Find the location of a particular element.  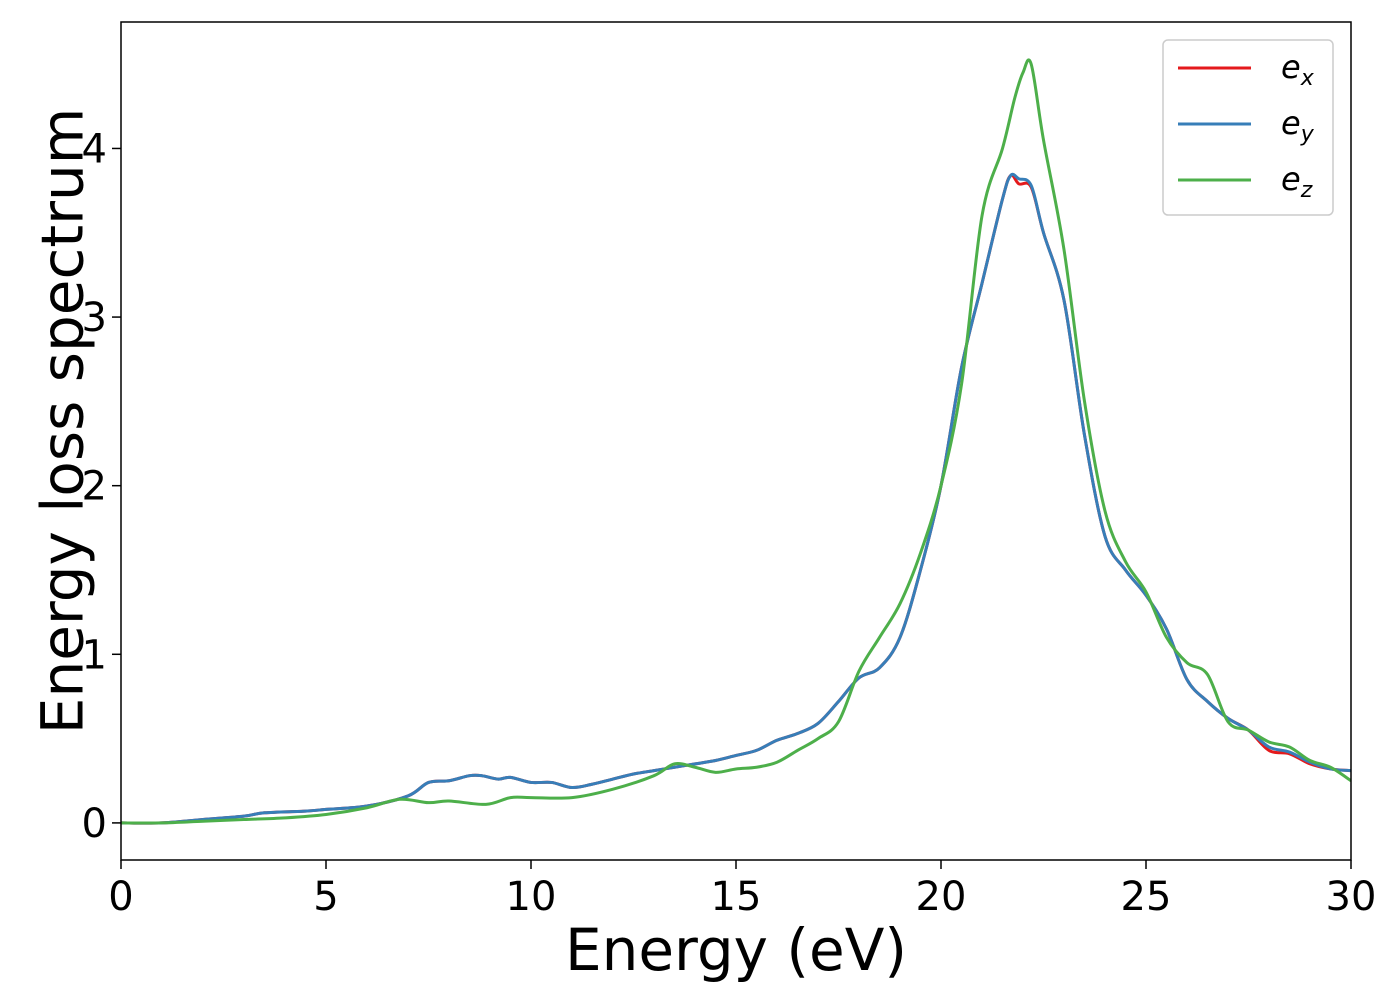

legend-label-subscript: z is located at coordinates (1306, 190).